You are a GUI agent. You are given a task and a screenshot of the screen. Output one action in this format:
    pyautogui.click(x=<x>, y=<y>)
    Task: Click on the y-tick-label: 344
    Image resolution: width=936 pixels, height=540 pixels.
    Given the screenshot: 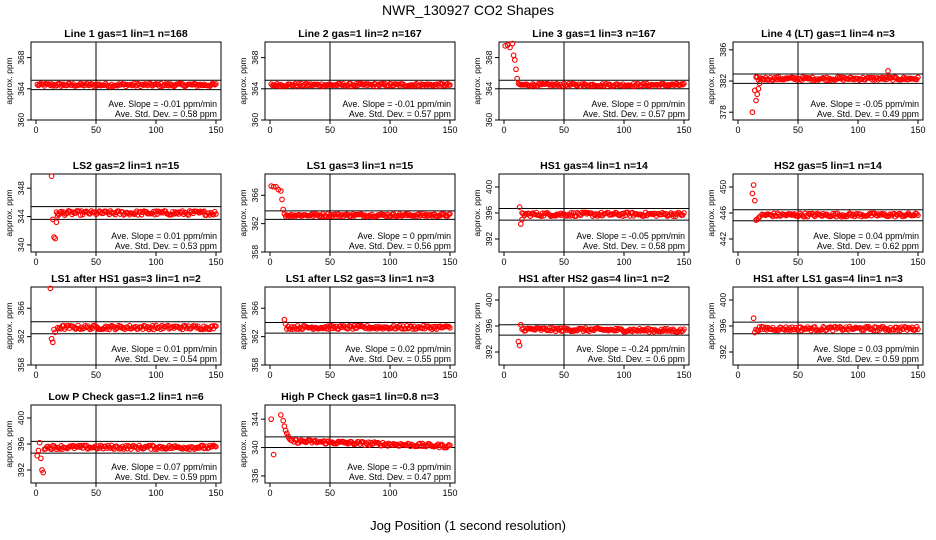 What is the action you would take?
    pyautogui.click(x=21, y=216)
    